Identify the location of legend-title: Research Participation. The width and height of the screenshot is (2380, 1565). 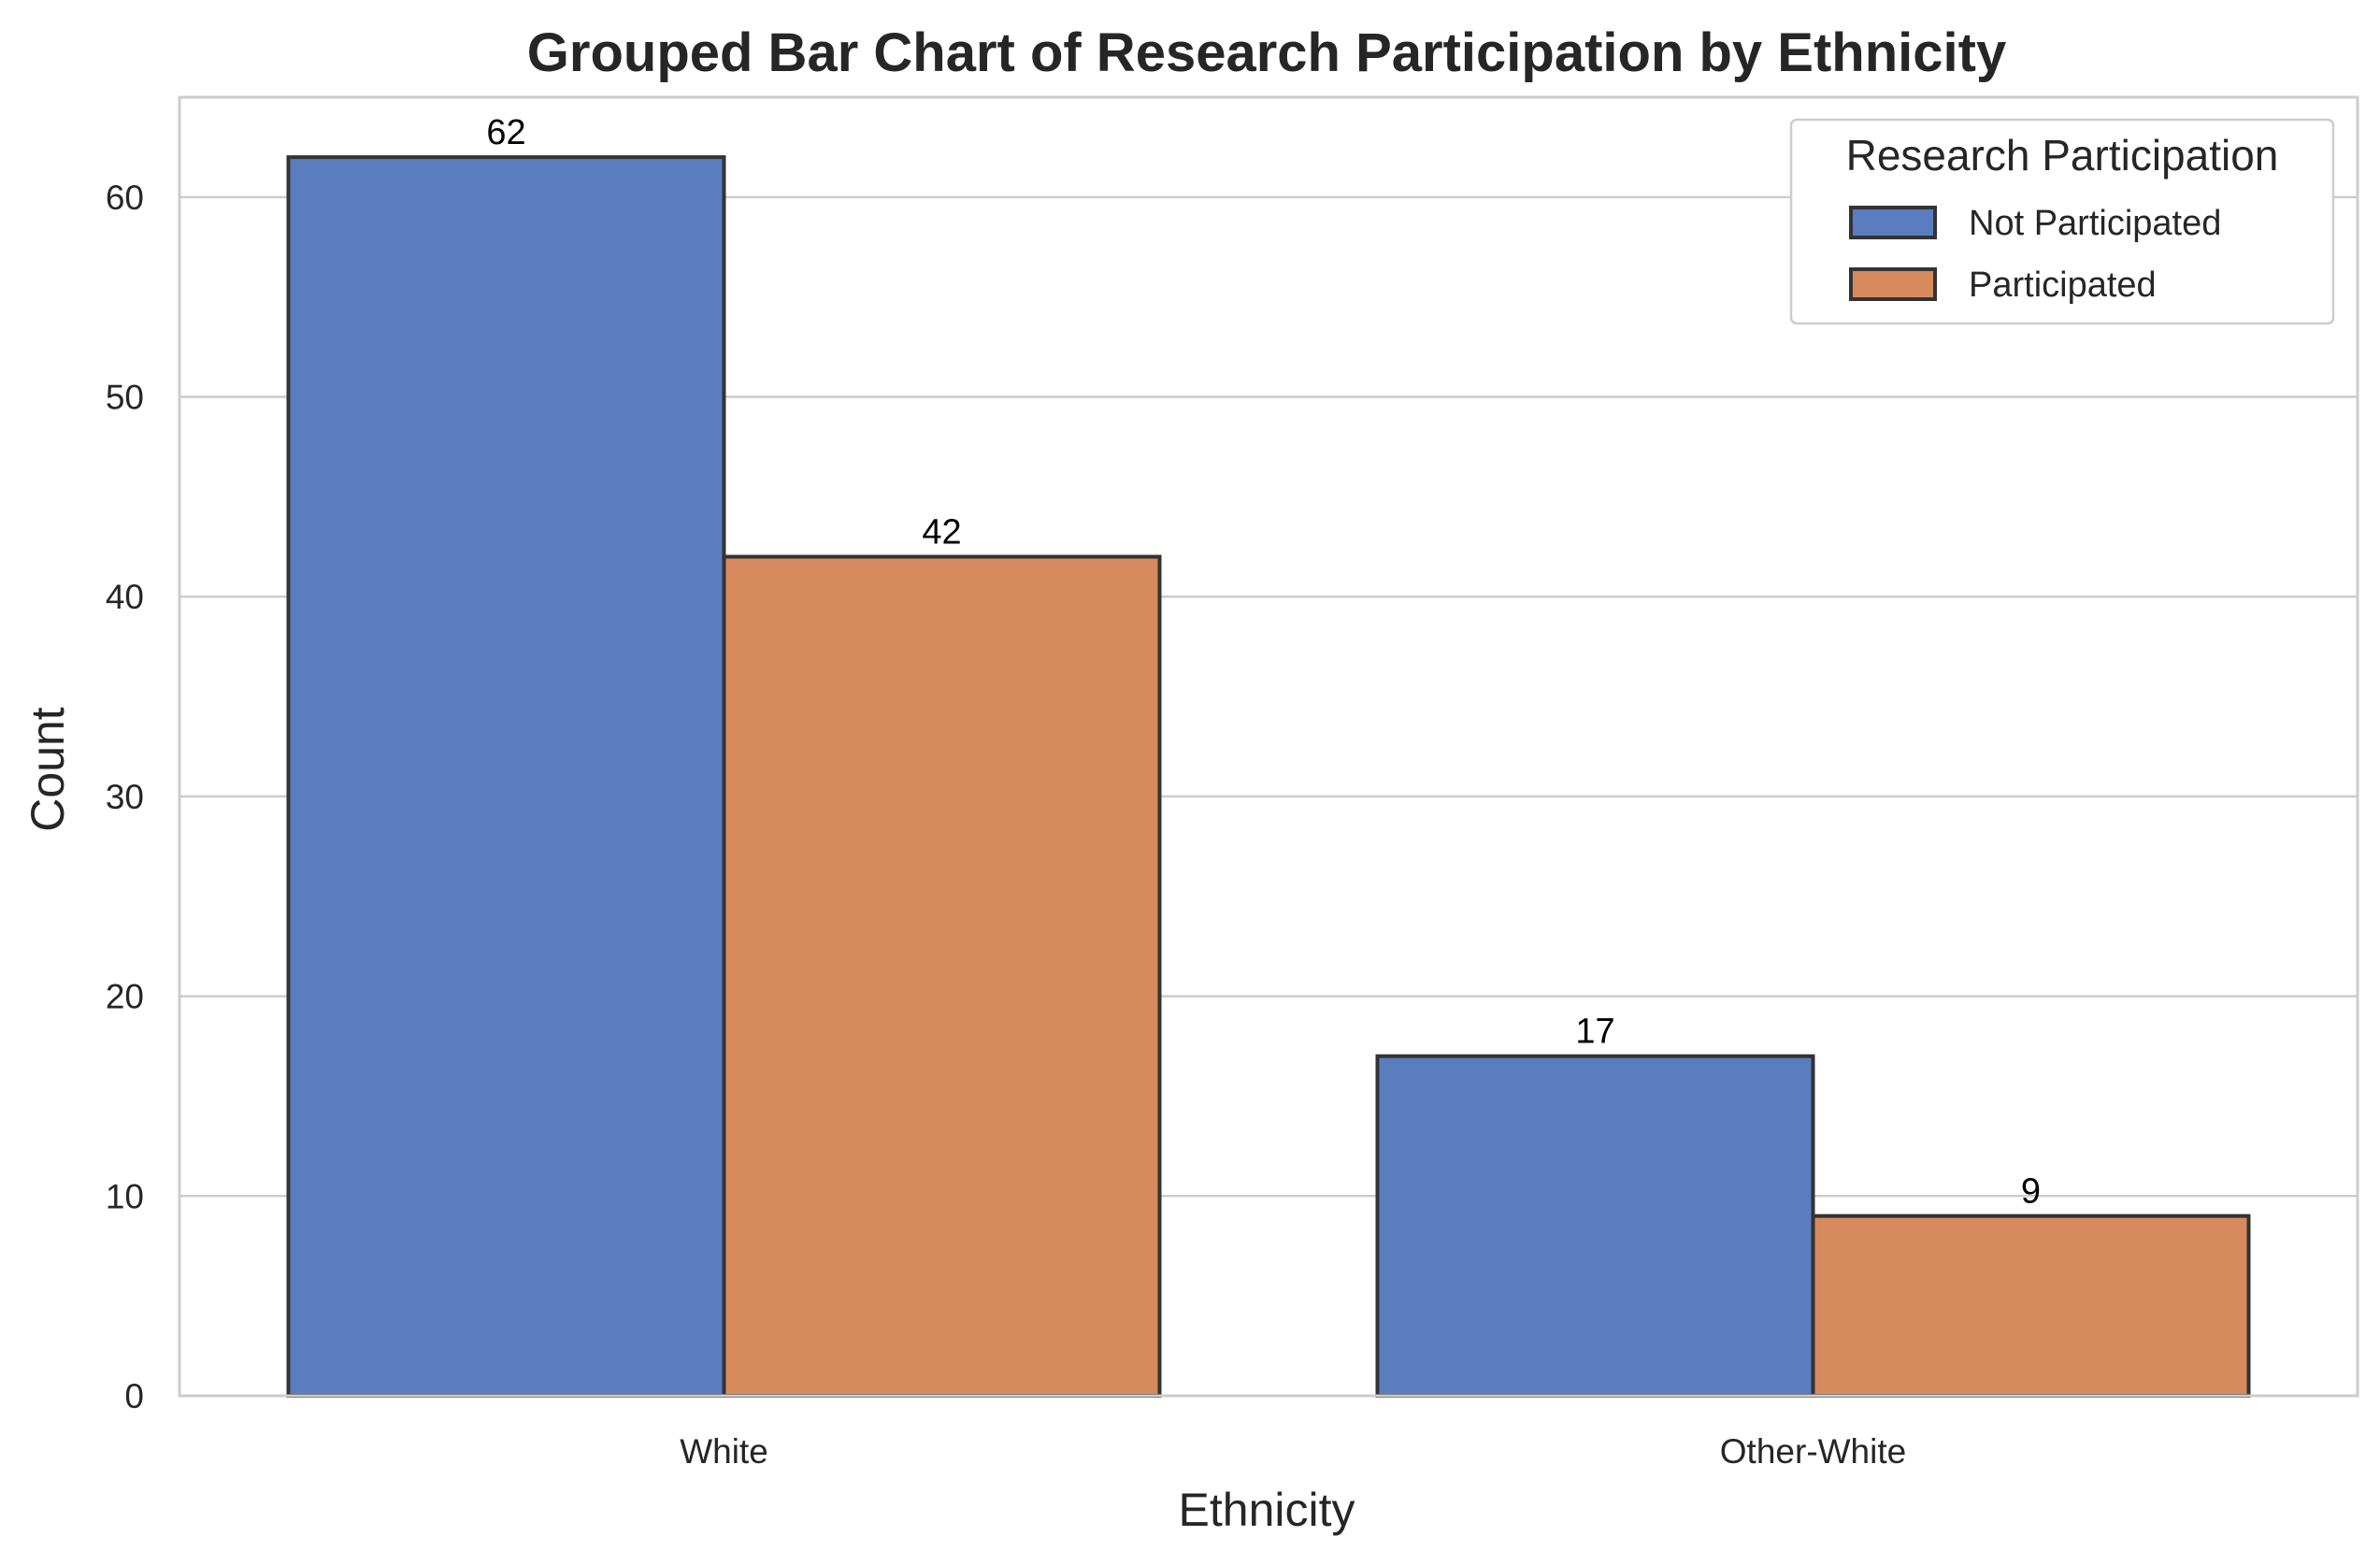
(2062, 155).